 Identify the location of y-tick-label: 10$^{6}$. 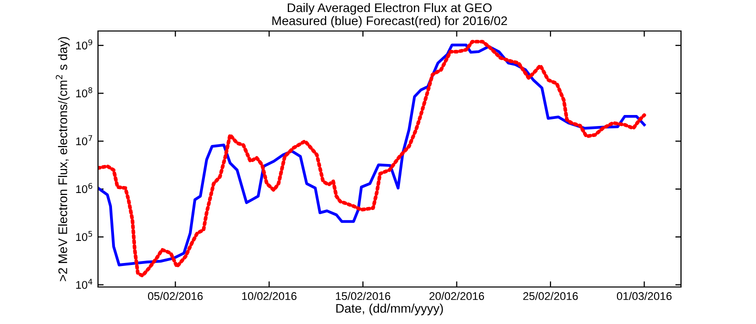
(84, 188).